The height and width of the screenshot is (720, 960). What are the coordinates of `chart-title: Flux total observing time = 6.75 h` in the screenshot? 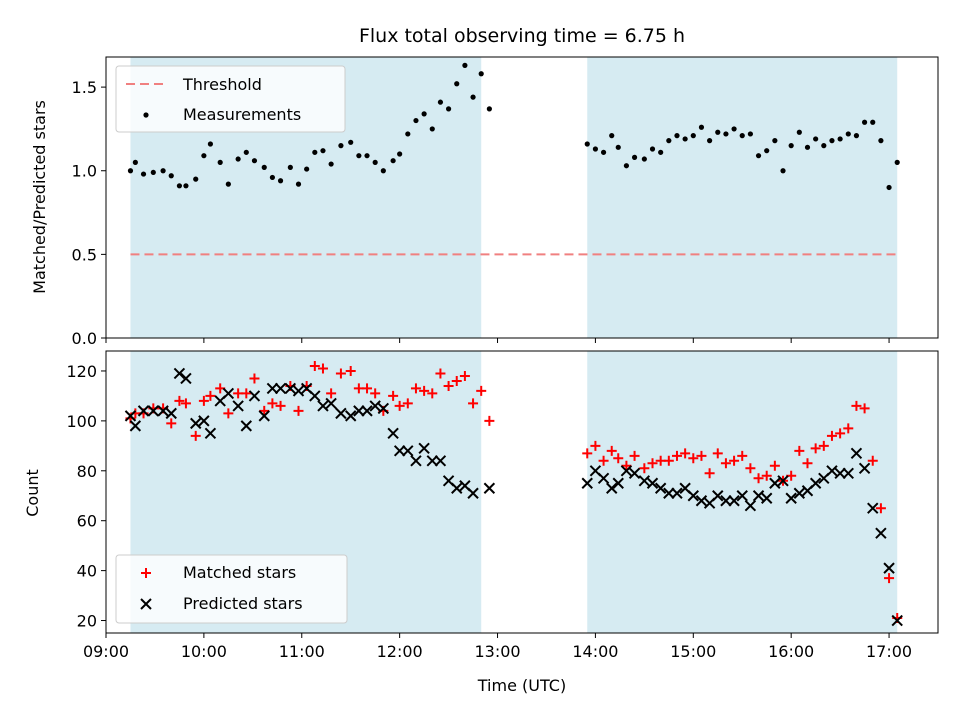 It's located at (522, 36).